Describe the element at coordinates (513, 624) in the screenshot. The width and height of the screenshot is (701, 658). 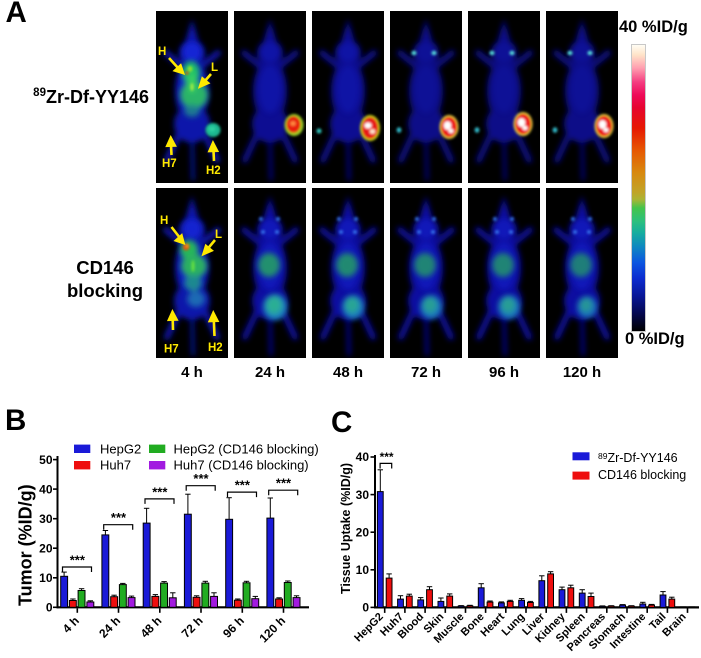
I see `svg-text: Lung` at that location.